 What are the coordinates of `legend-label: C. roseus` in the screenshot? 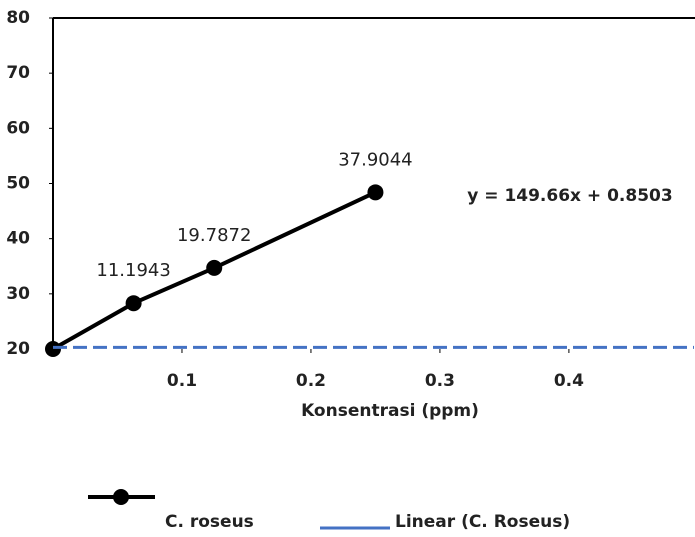 It's located at (209, 522).